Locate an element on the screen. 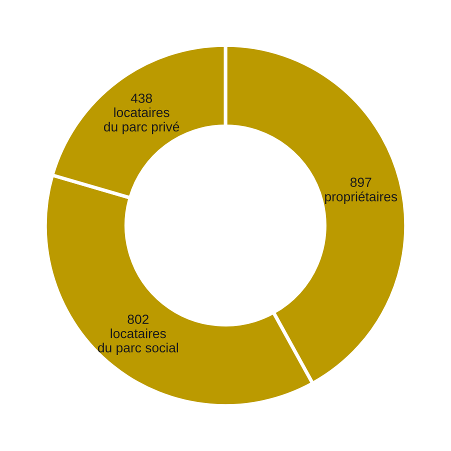 The width and height of the screenshot is (451, 451). data-label: 897 is located at coordinates (361, 182).